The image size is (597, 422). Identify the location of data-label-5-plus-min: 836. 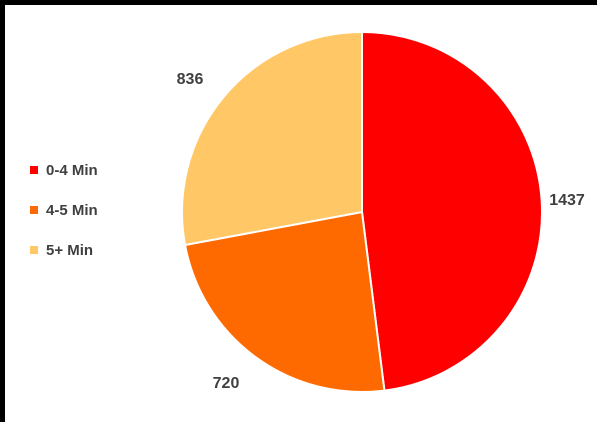
(190, 79).